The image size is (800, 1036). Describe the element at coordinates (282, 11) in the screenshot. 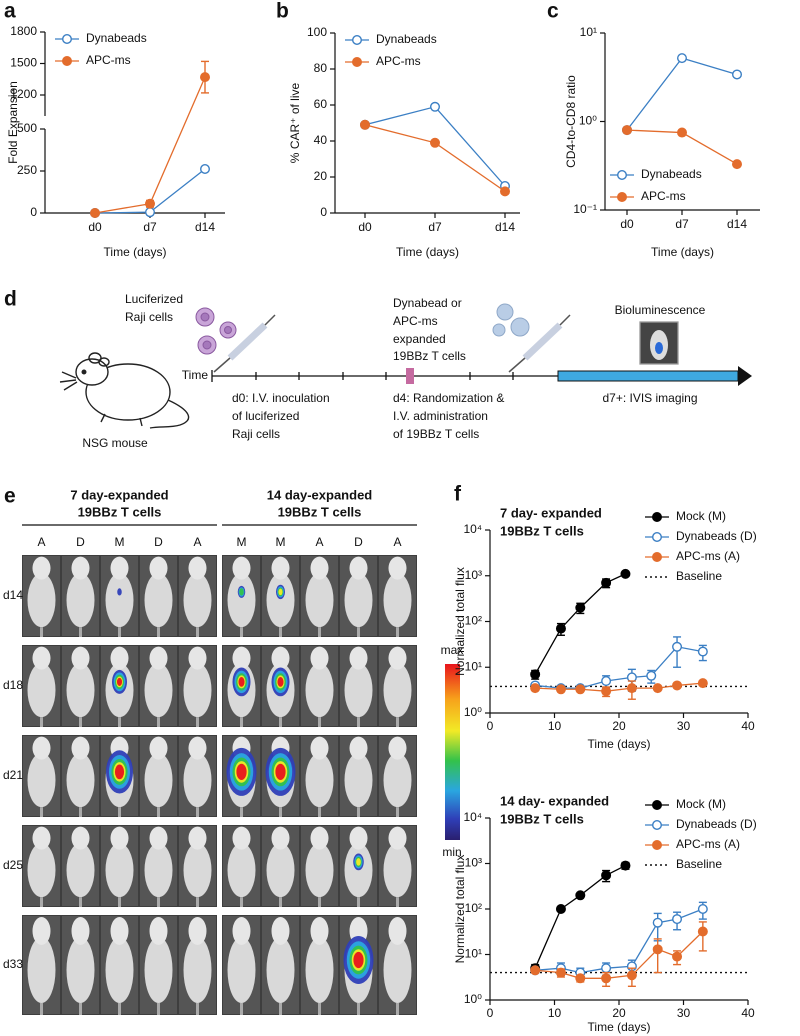

I see `panel-letter: b` at that location.